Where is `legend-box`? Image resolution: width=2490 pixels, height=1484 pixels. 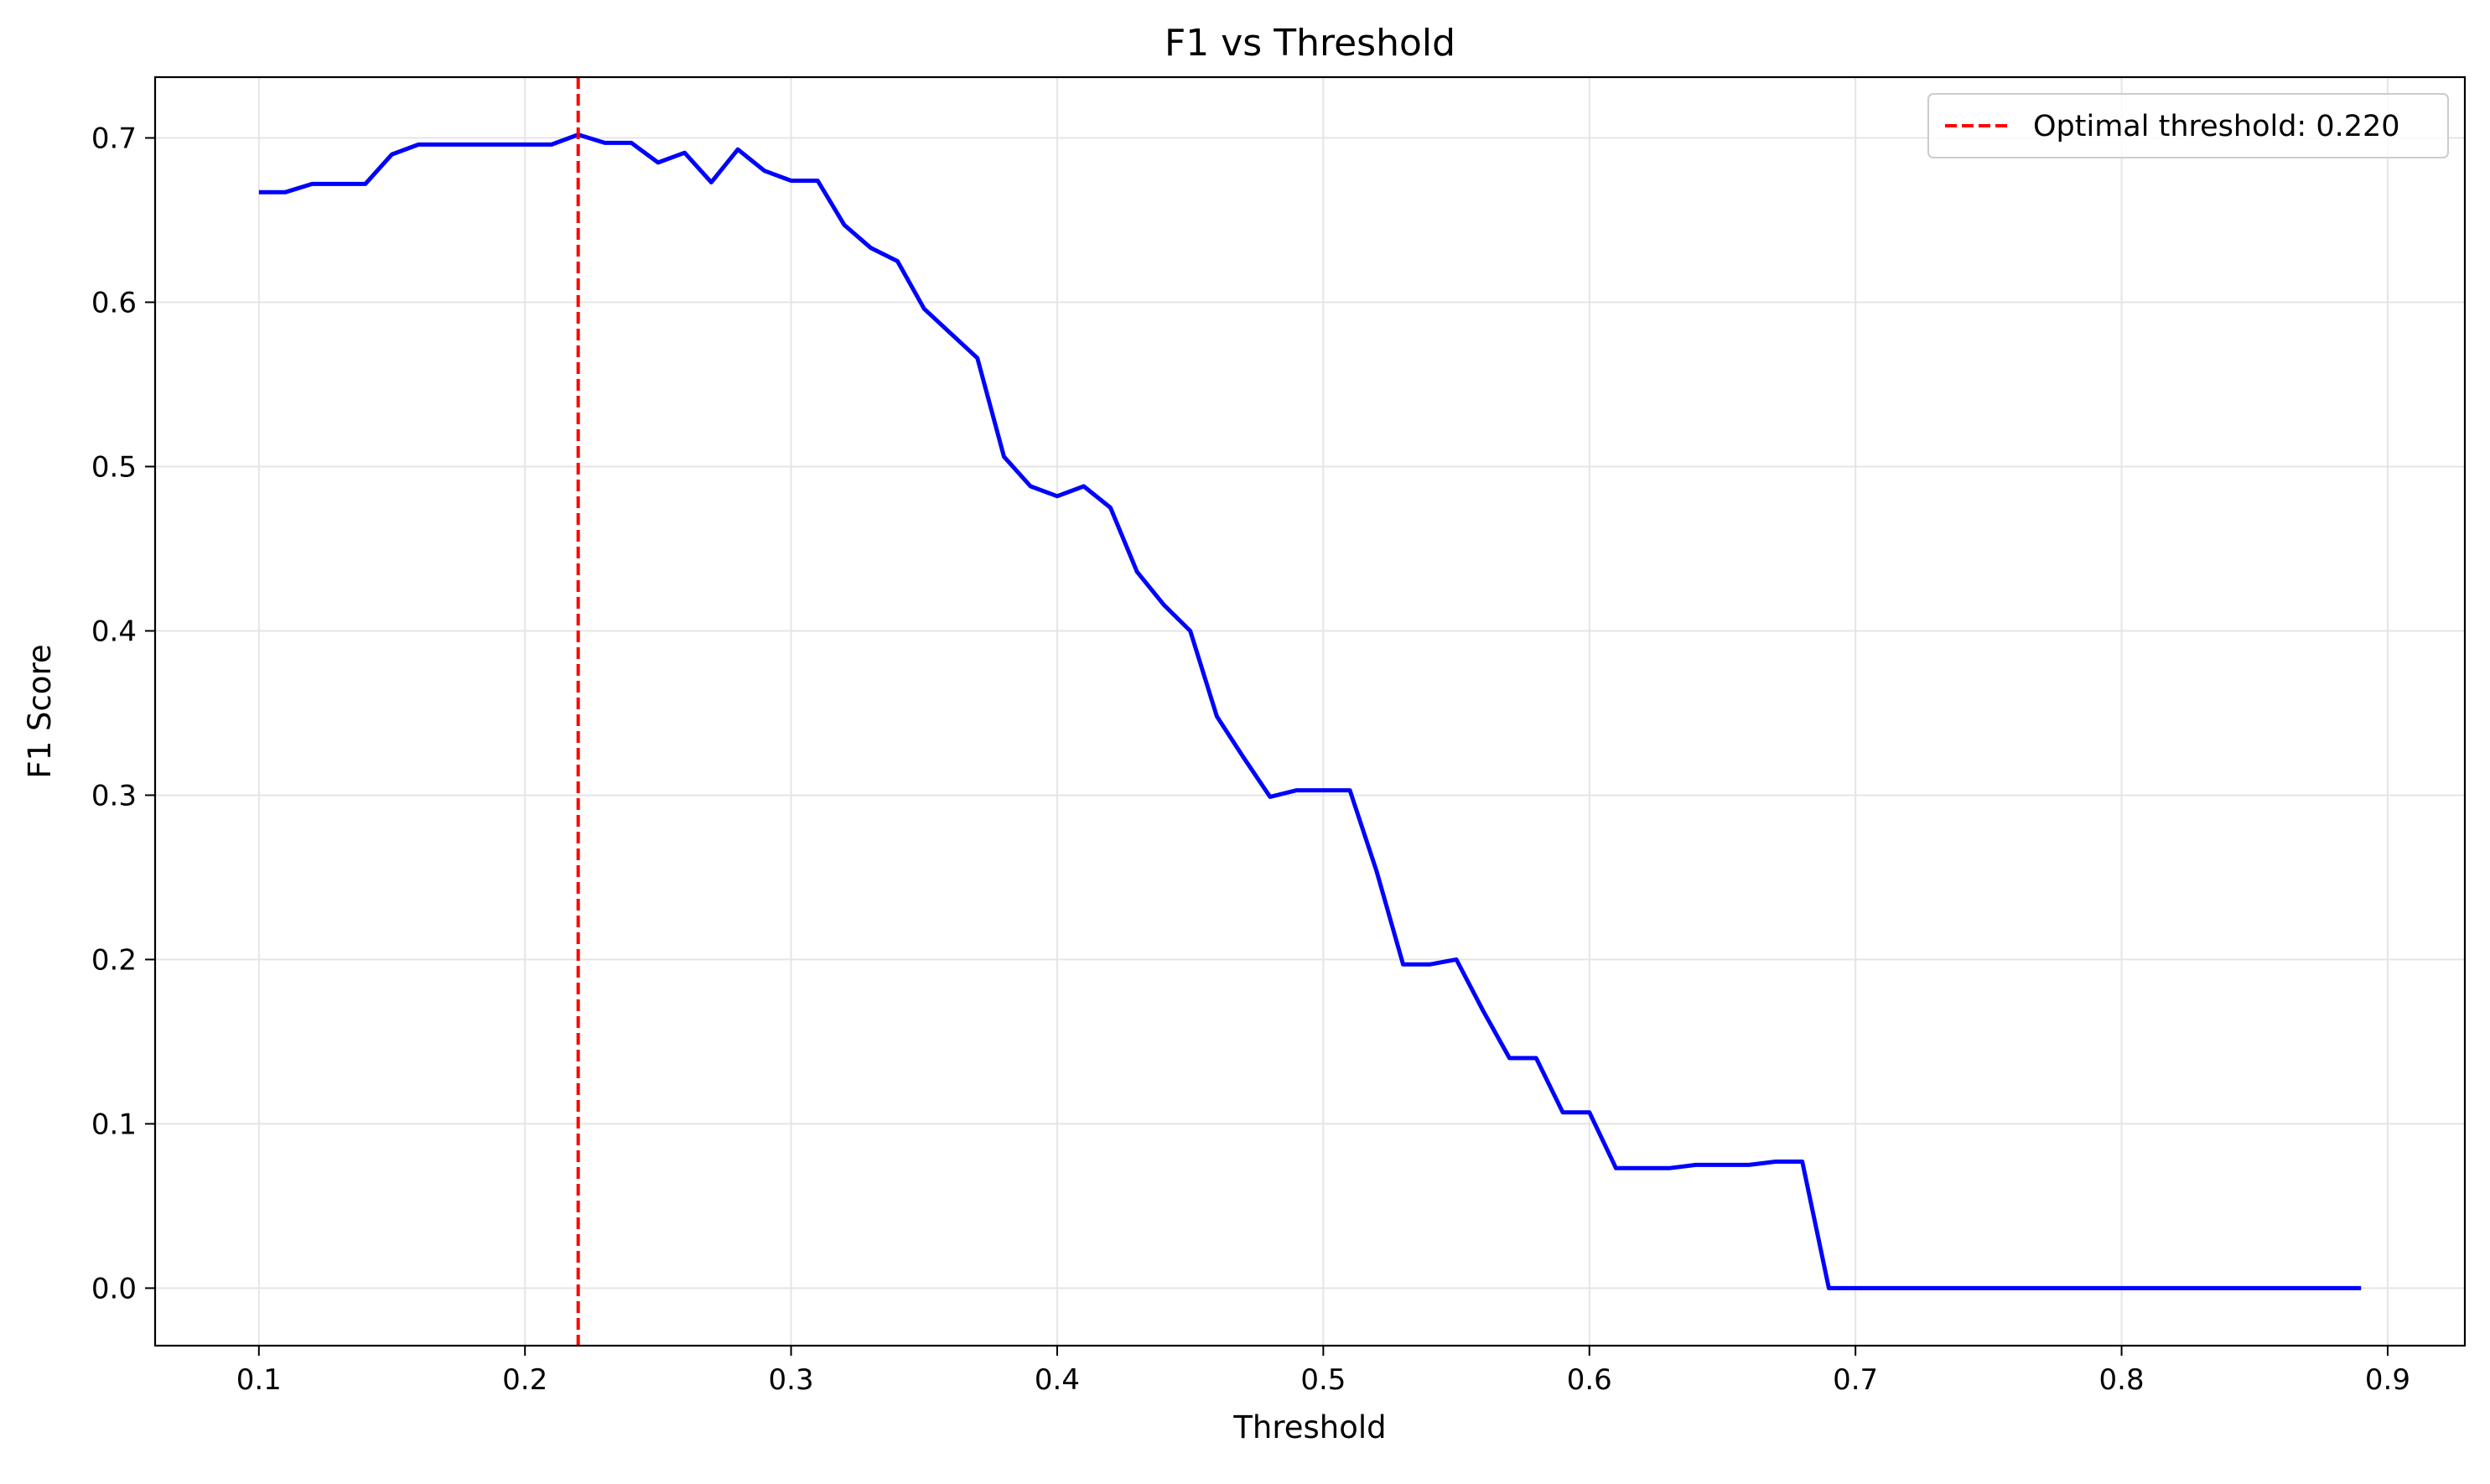
legend-box is located at coordinates (2188, 125).